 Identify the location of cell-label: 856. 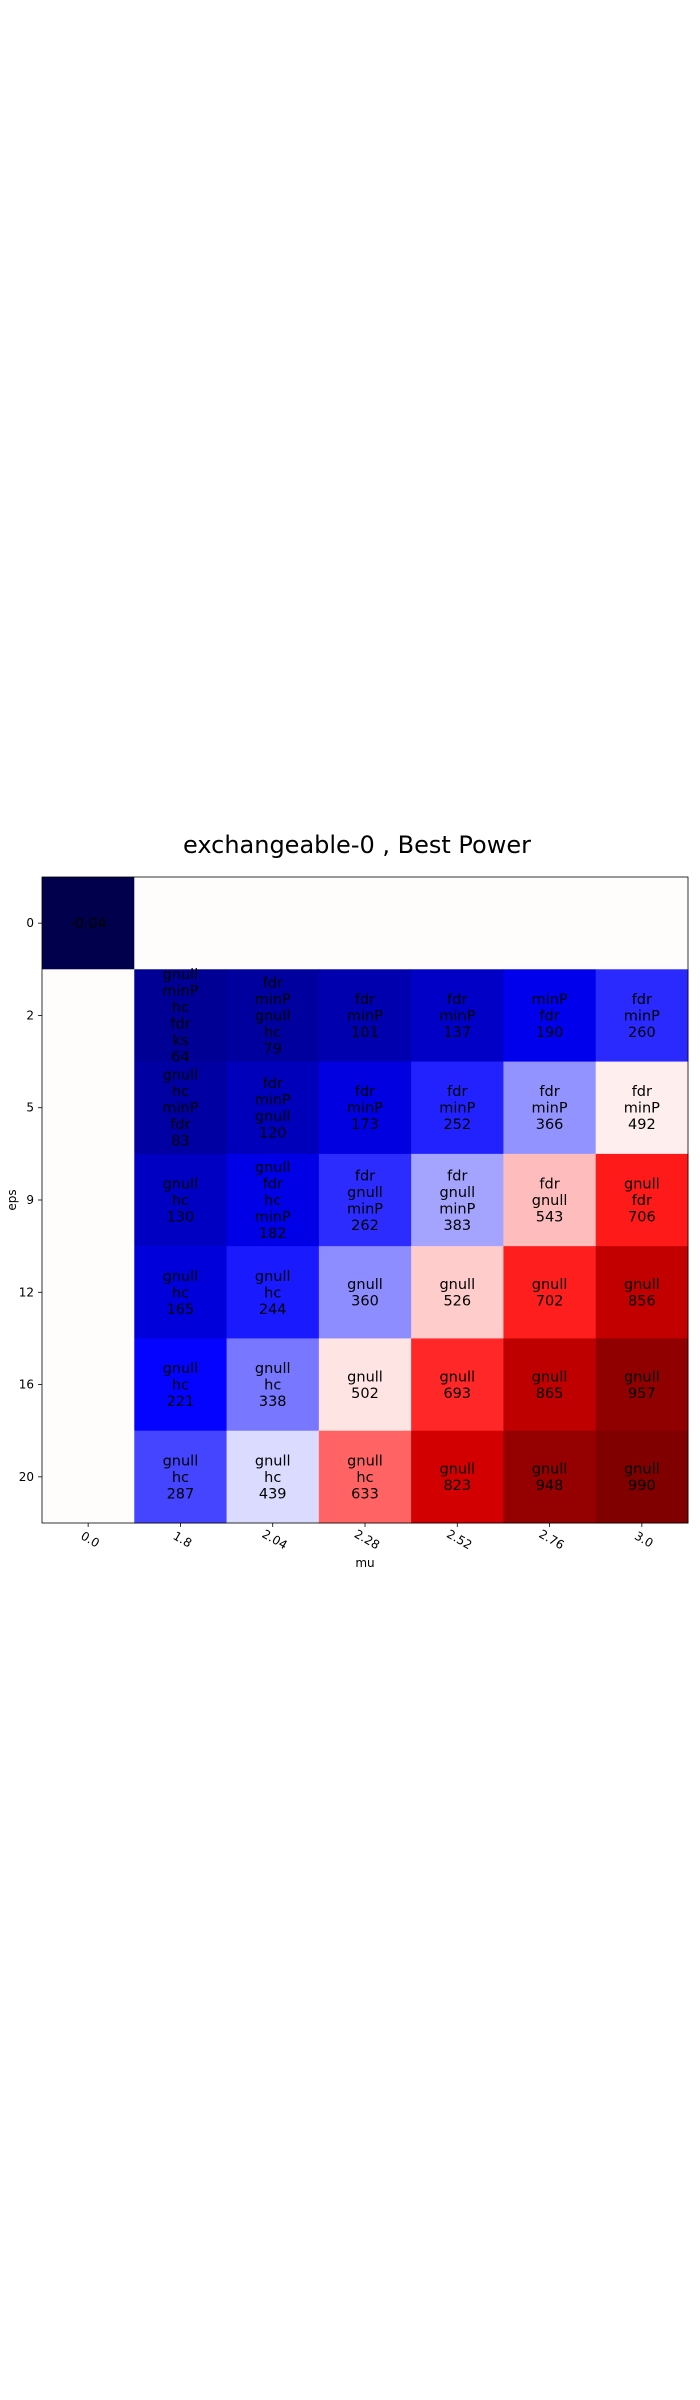
(642, 1302).